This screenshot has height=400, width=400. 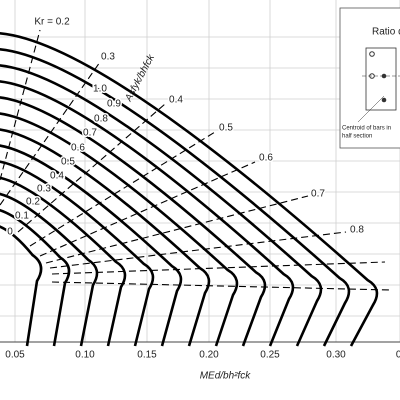 What do you see at coordinates (10, 232) in the screenshot?
I see `curve-label: 0` at bounding box center [10, 232].